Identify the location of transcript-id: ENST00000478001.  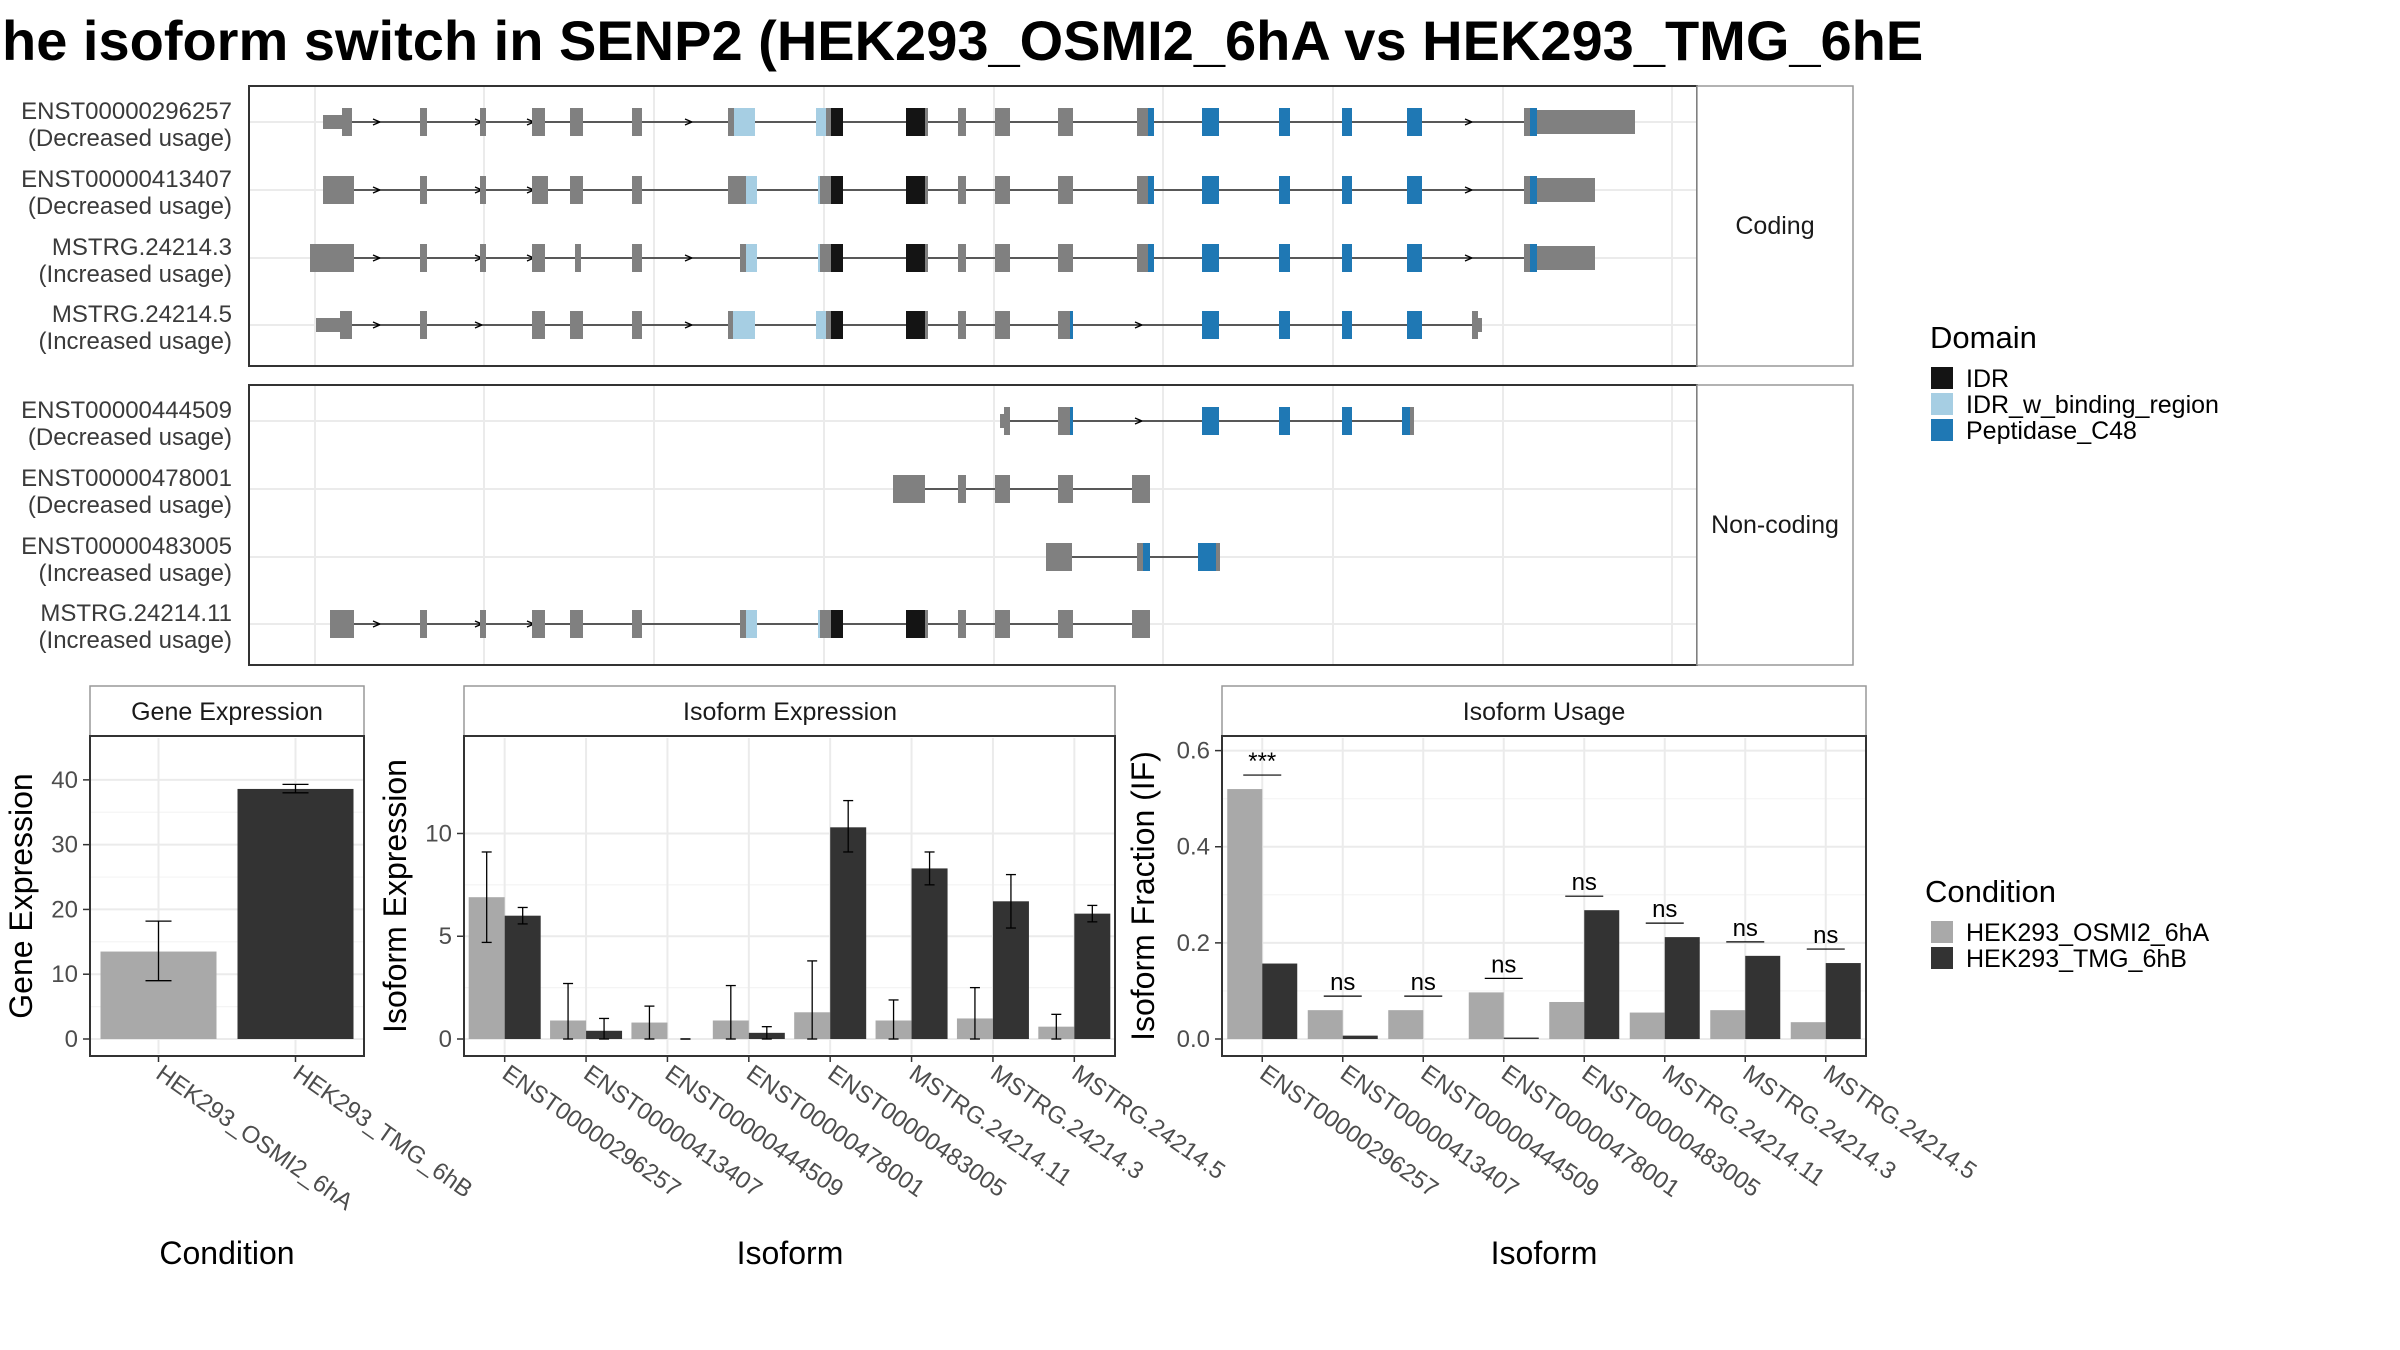
(126, 478).